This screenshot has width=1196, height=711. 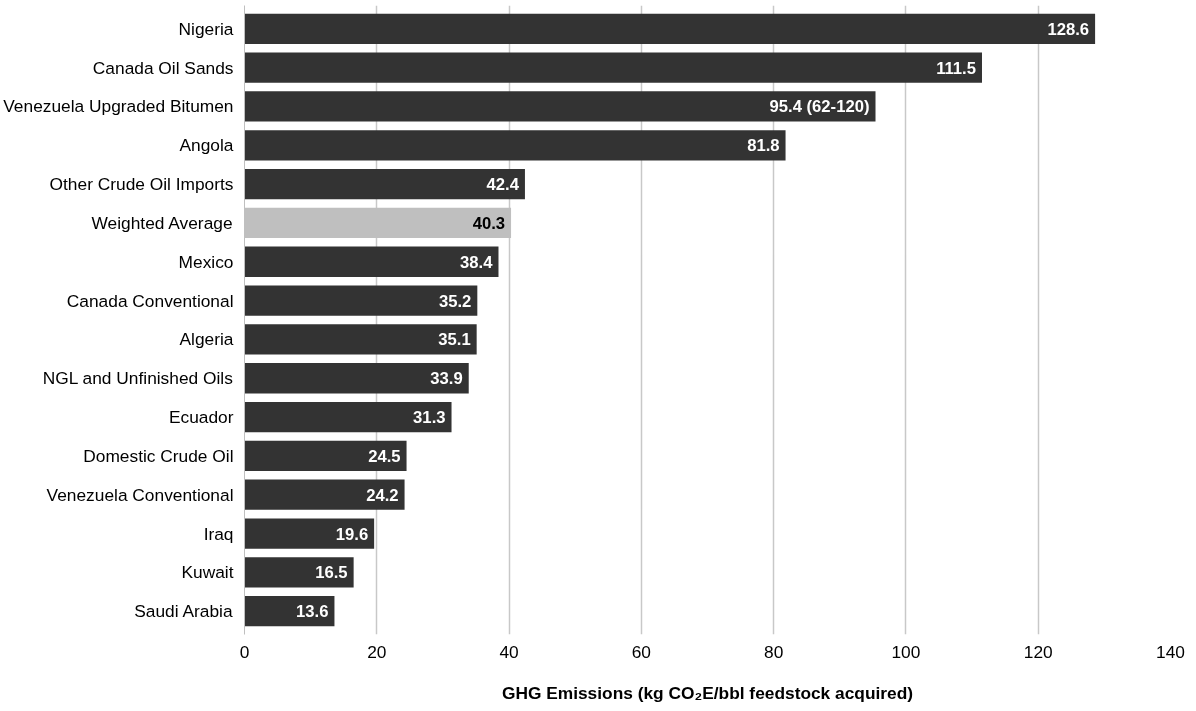 What do you see at coordinates (207, 572) in the screenshot?
I see `y-tick-label: Kuwait` at bounding box center [207, 572].